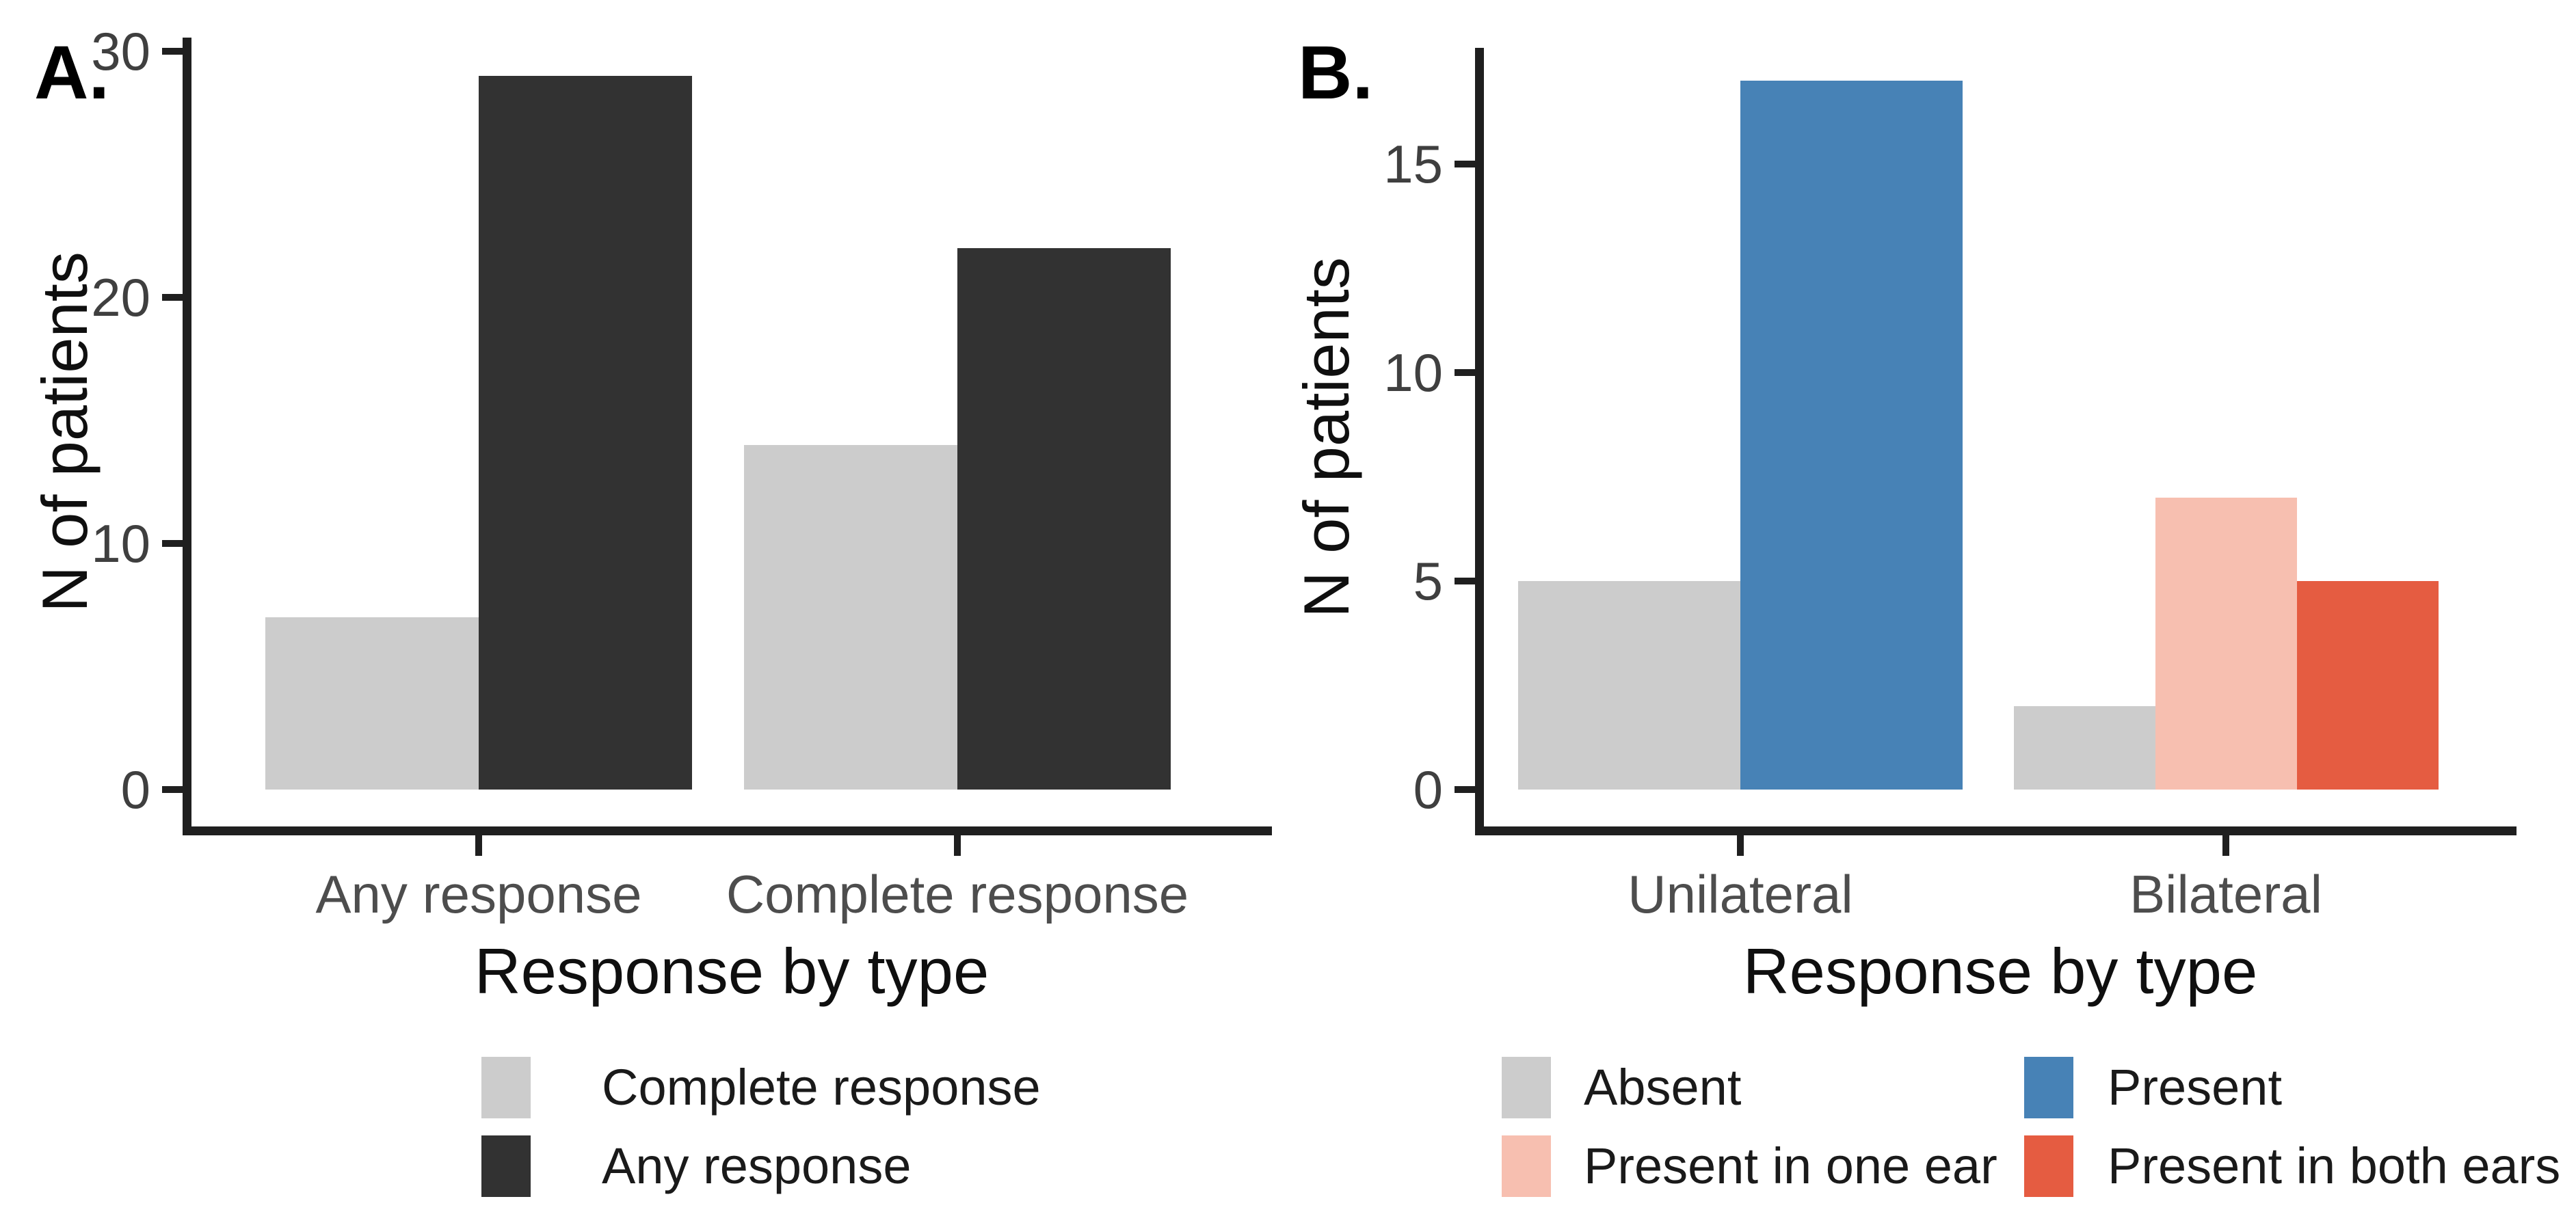 The image size is (2576, 1212). What do you see at coordinates (2195, 1087) in the screenshot?
I see `legend-label-present: Present` at bounding box center [2195, 1087].